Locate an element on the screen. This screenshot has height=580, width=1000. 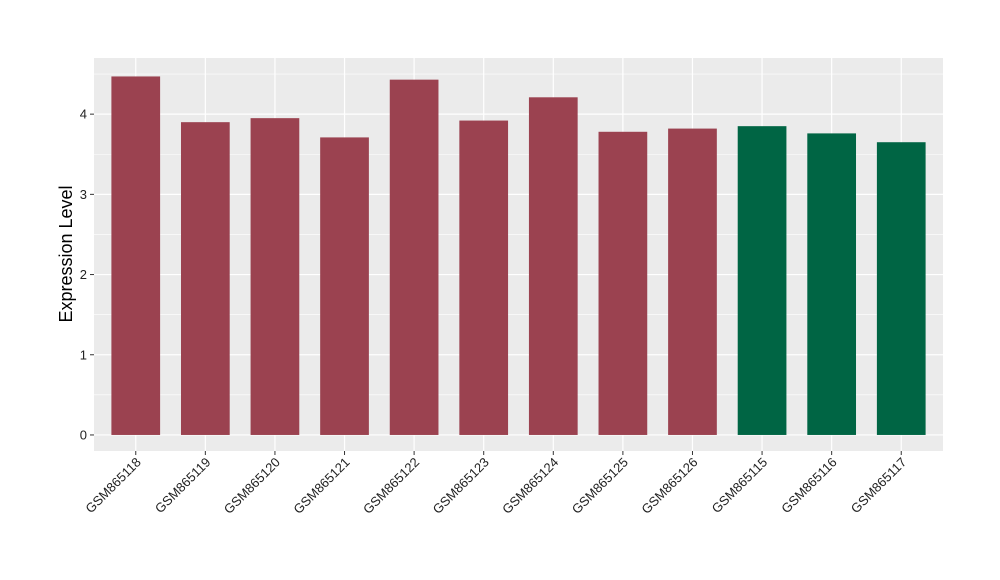
y-tick-label: 3 is located at coordinates (83, 194).